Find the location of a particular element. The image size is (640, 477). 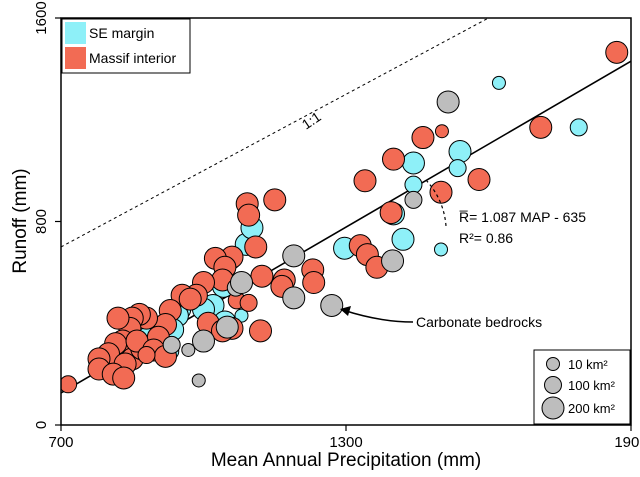

size-legend-label-2: 200 km² is located at coordinates (592, 408).